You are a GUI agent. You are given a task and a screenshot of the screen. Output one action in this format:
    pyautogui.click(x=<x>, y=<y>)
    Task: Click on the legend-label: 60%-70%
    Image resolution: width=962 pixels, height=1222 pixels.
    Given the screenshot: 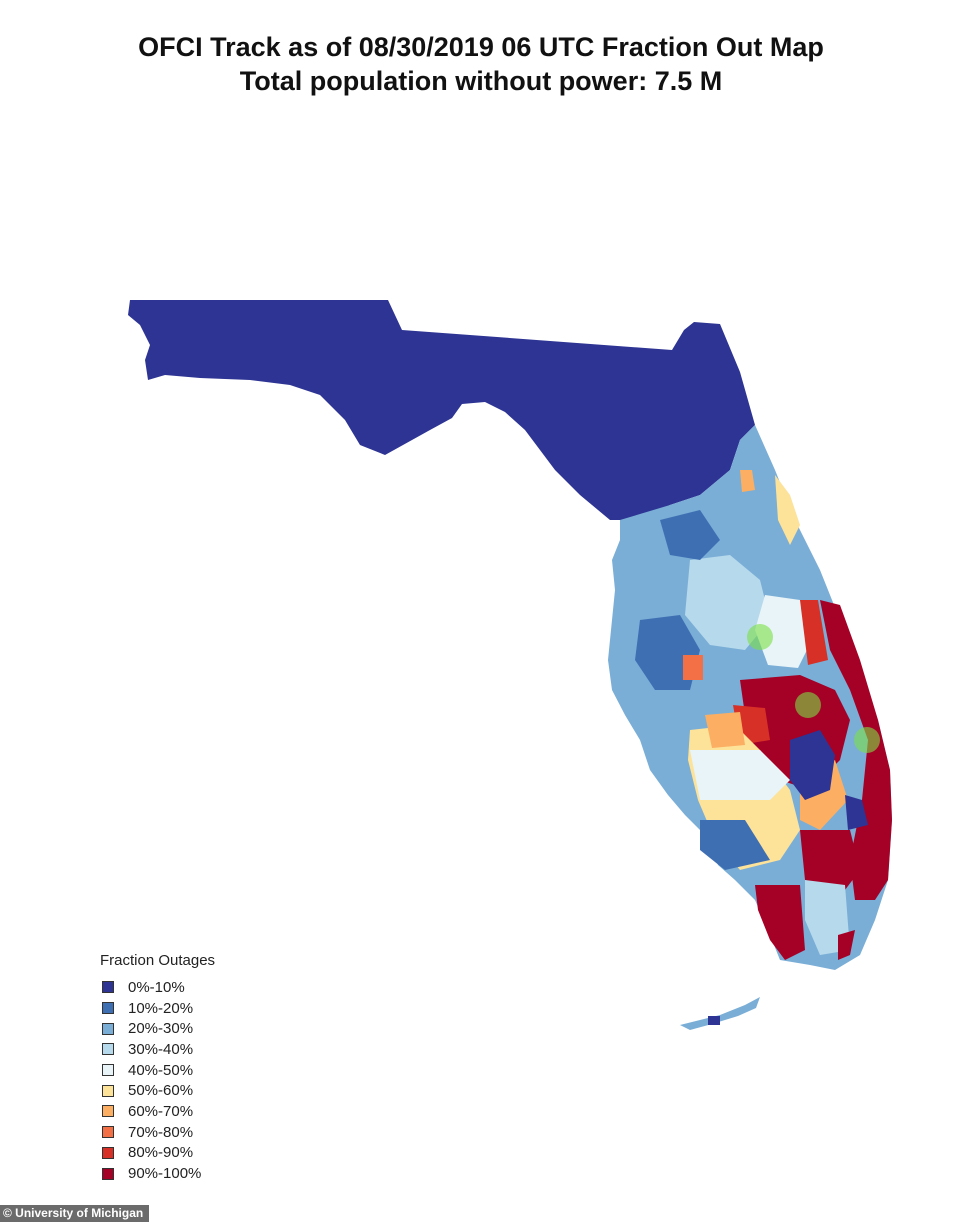 What is the action you would take?
    pyautogui.click(x=161, y=1111)
    